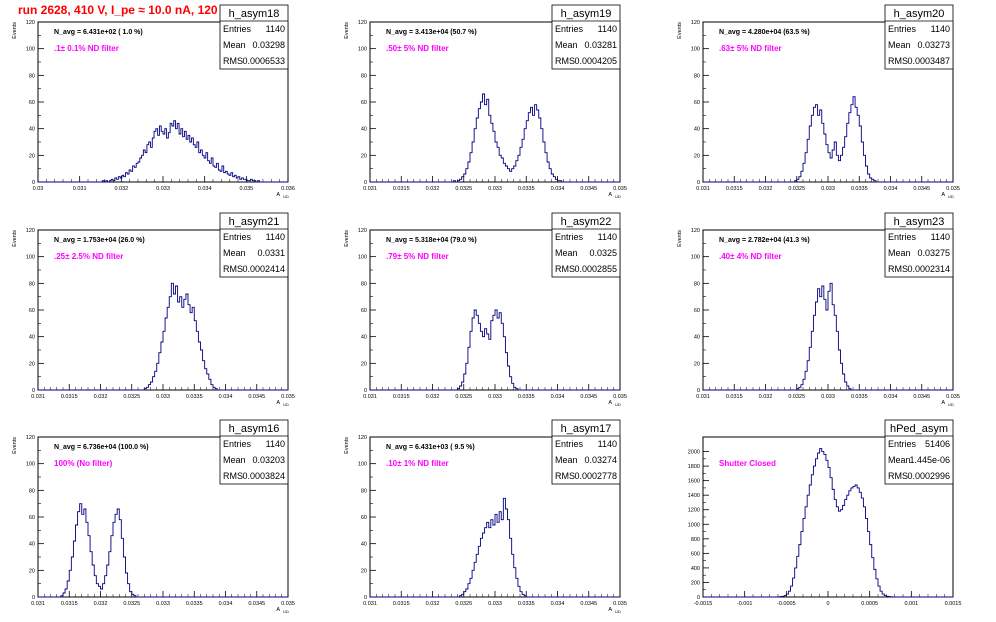 The image size is (996, 622). Describe the element at coordinates (431, 240) in the screenshot. I see `n-avg-label: N_avg = 5.318e+04 (79.0 %)` at that location.